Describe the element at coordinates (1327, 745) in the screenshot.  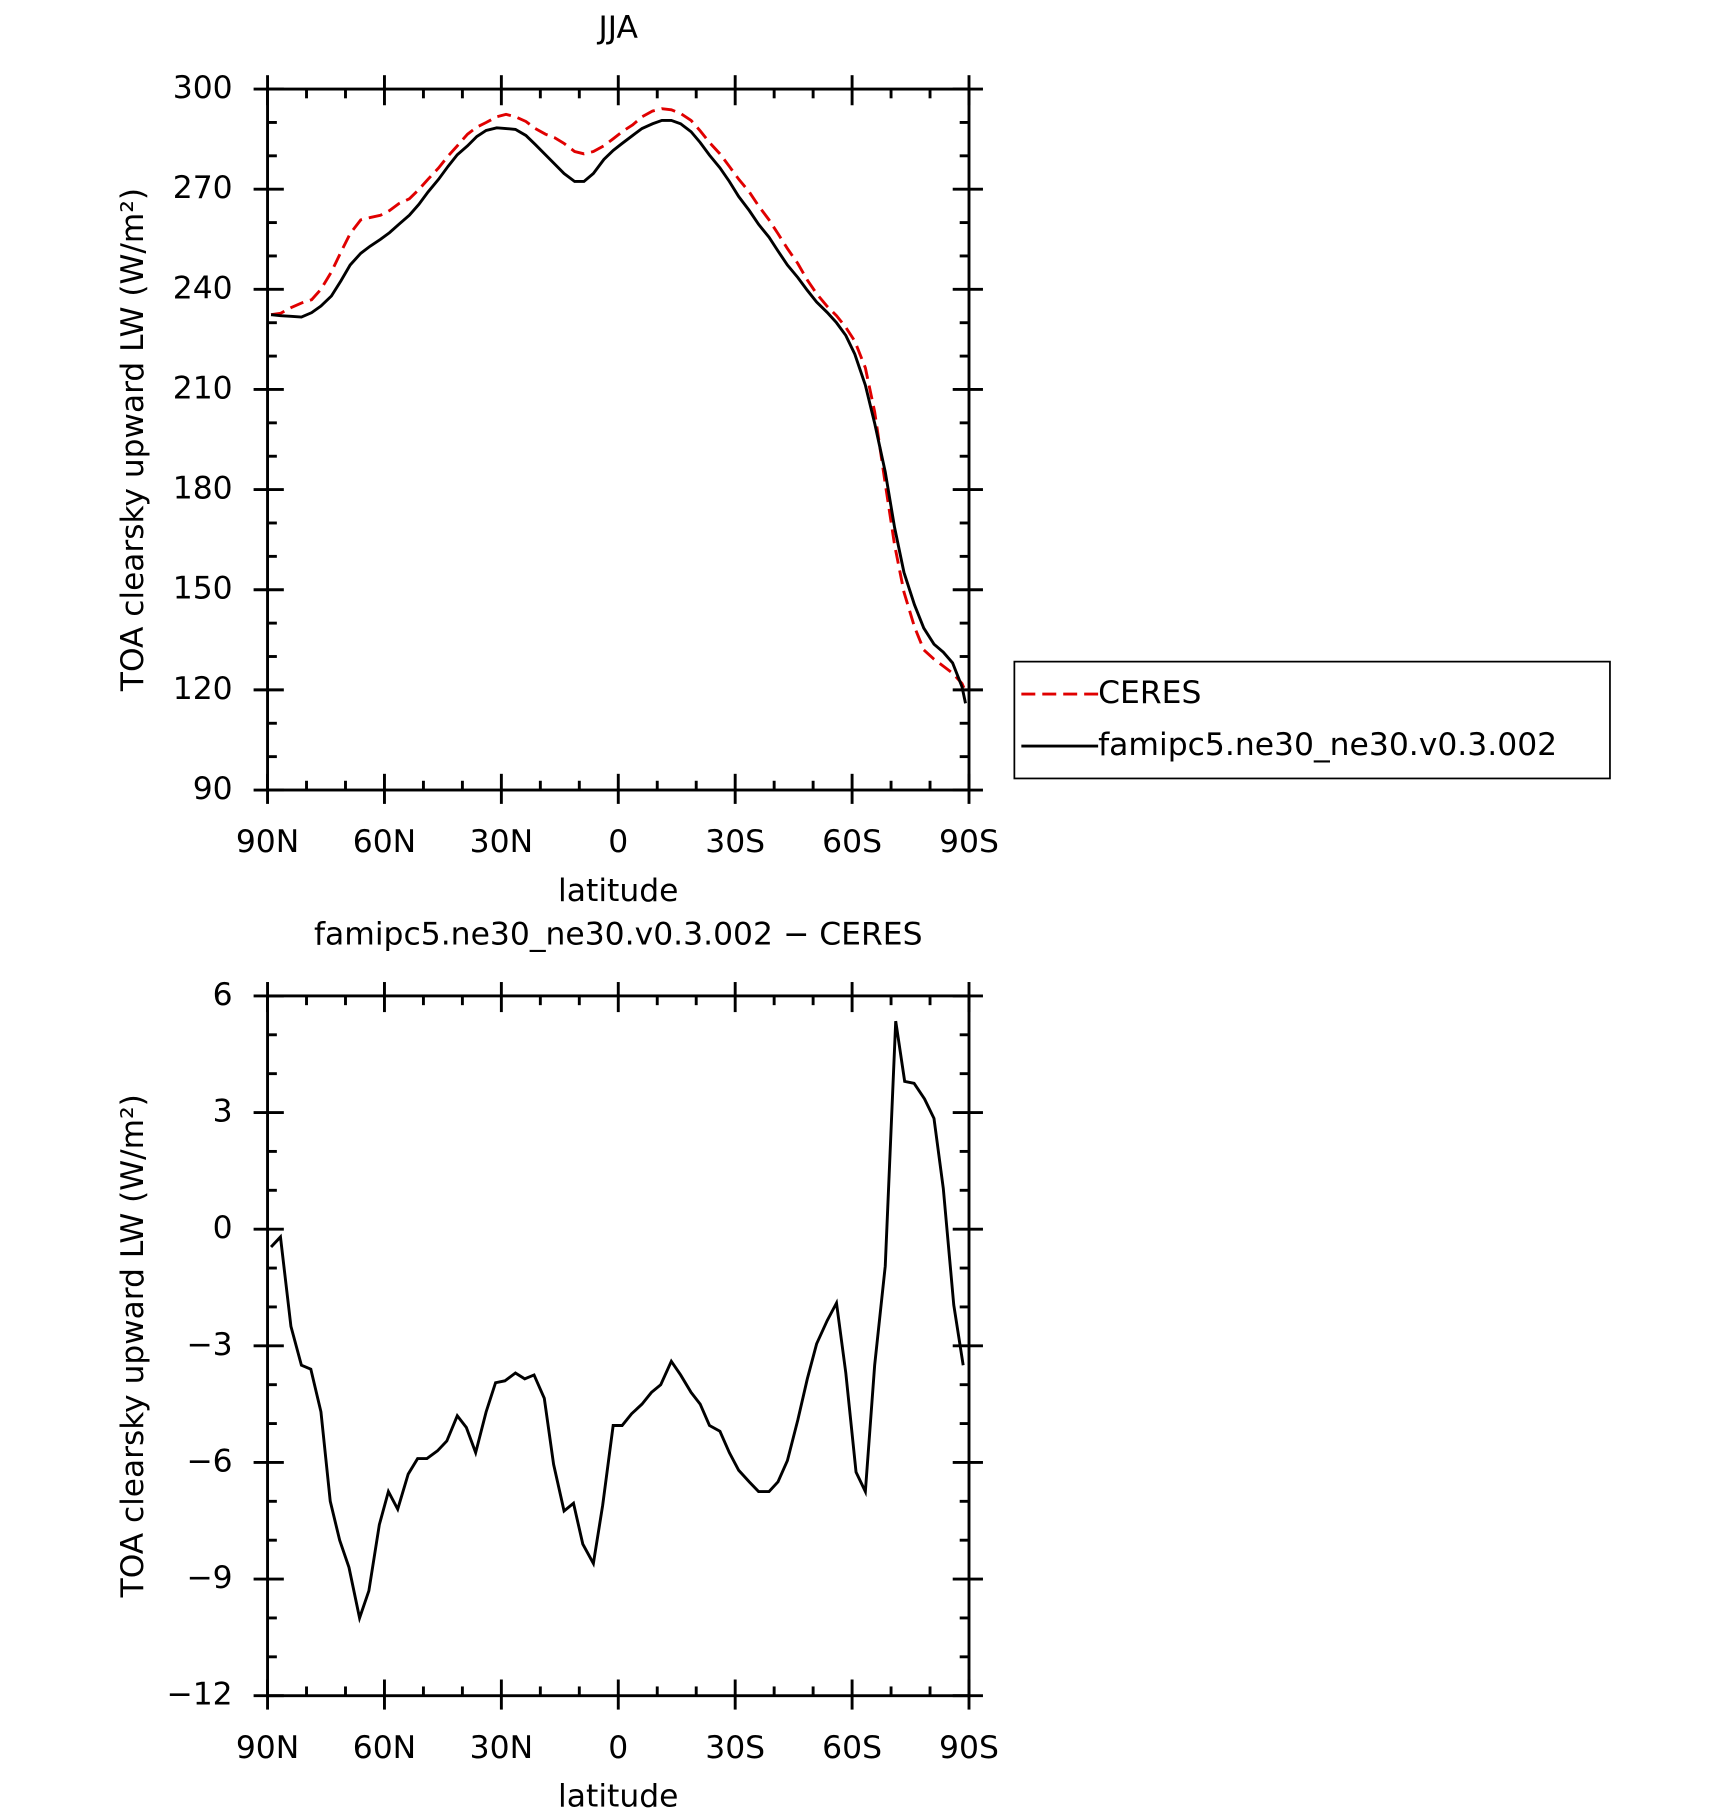
I see `legend-label: famipc5.ne30_ne30.v0.3.002` at that location.